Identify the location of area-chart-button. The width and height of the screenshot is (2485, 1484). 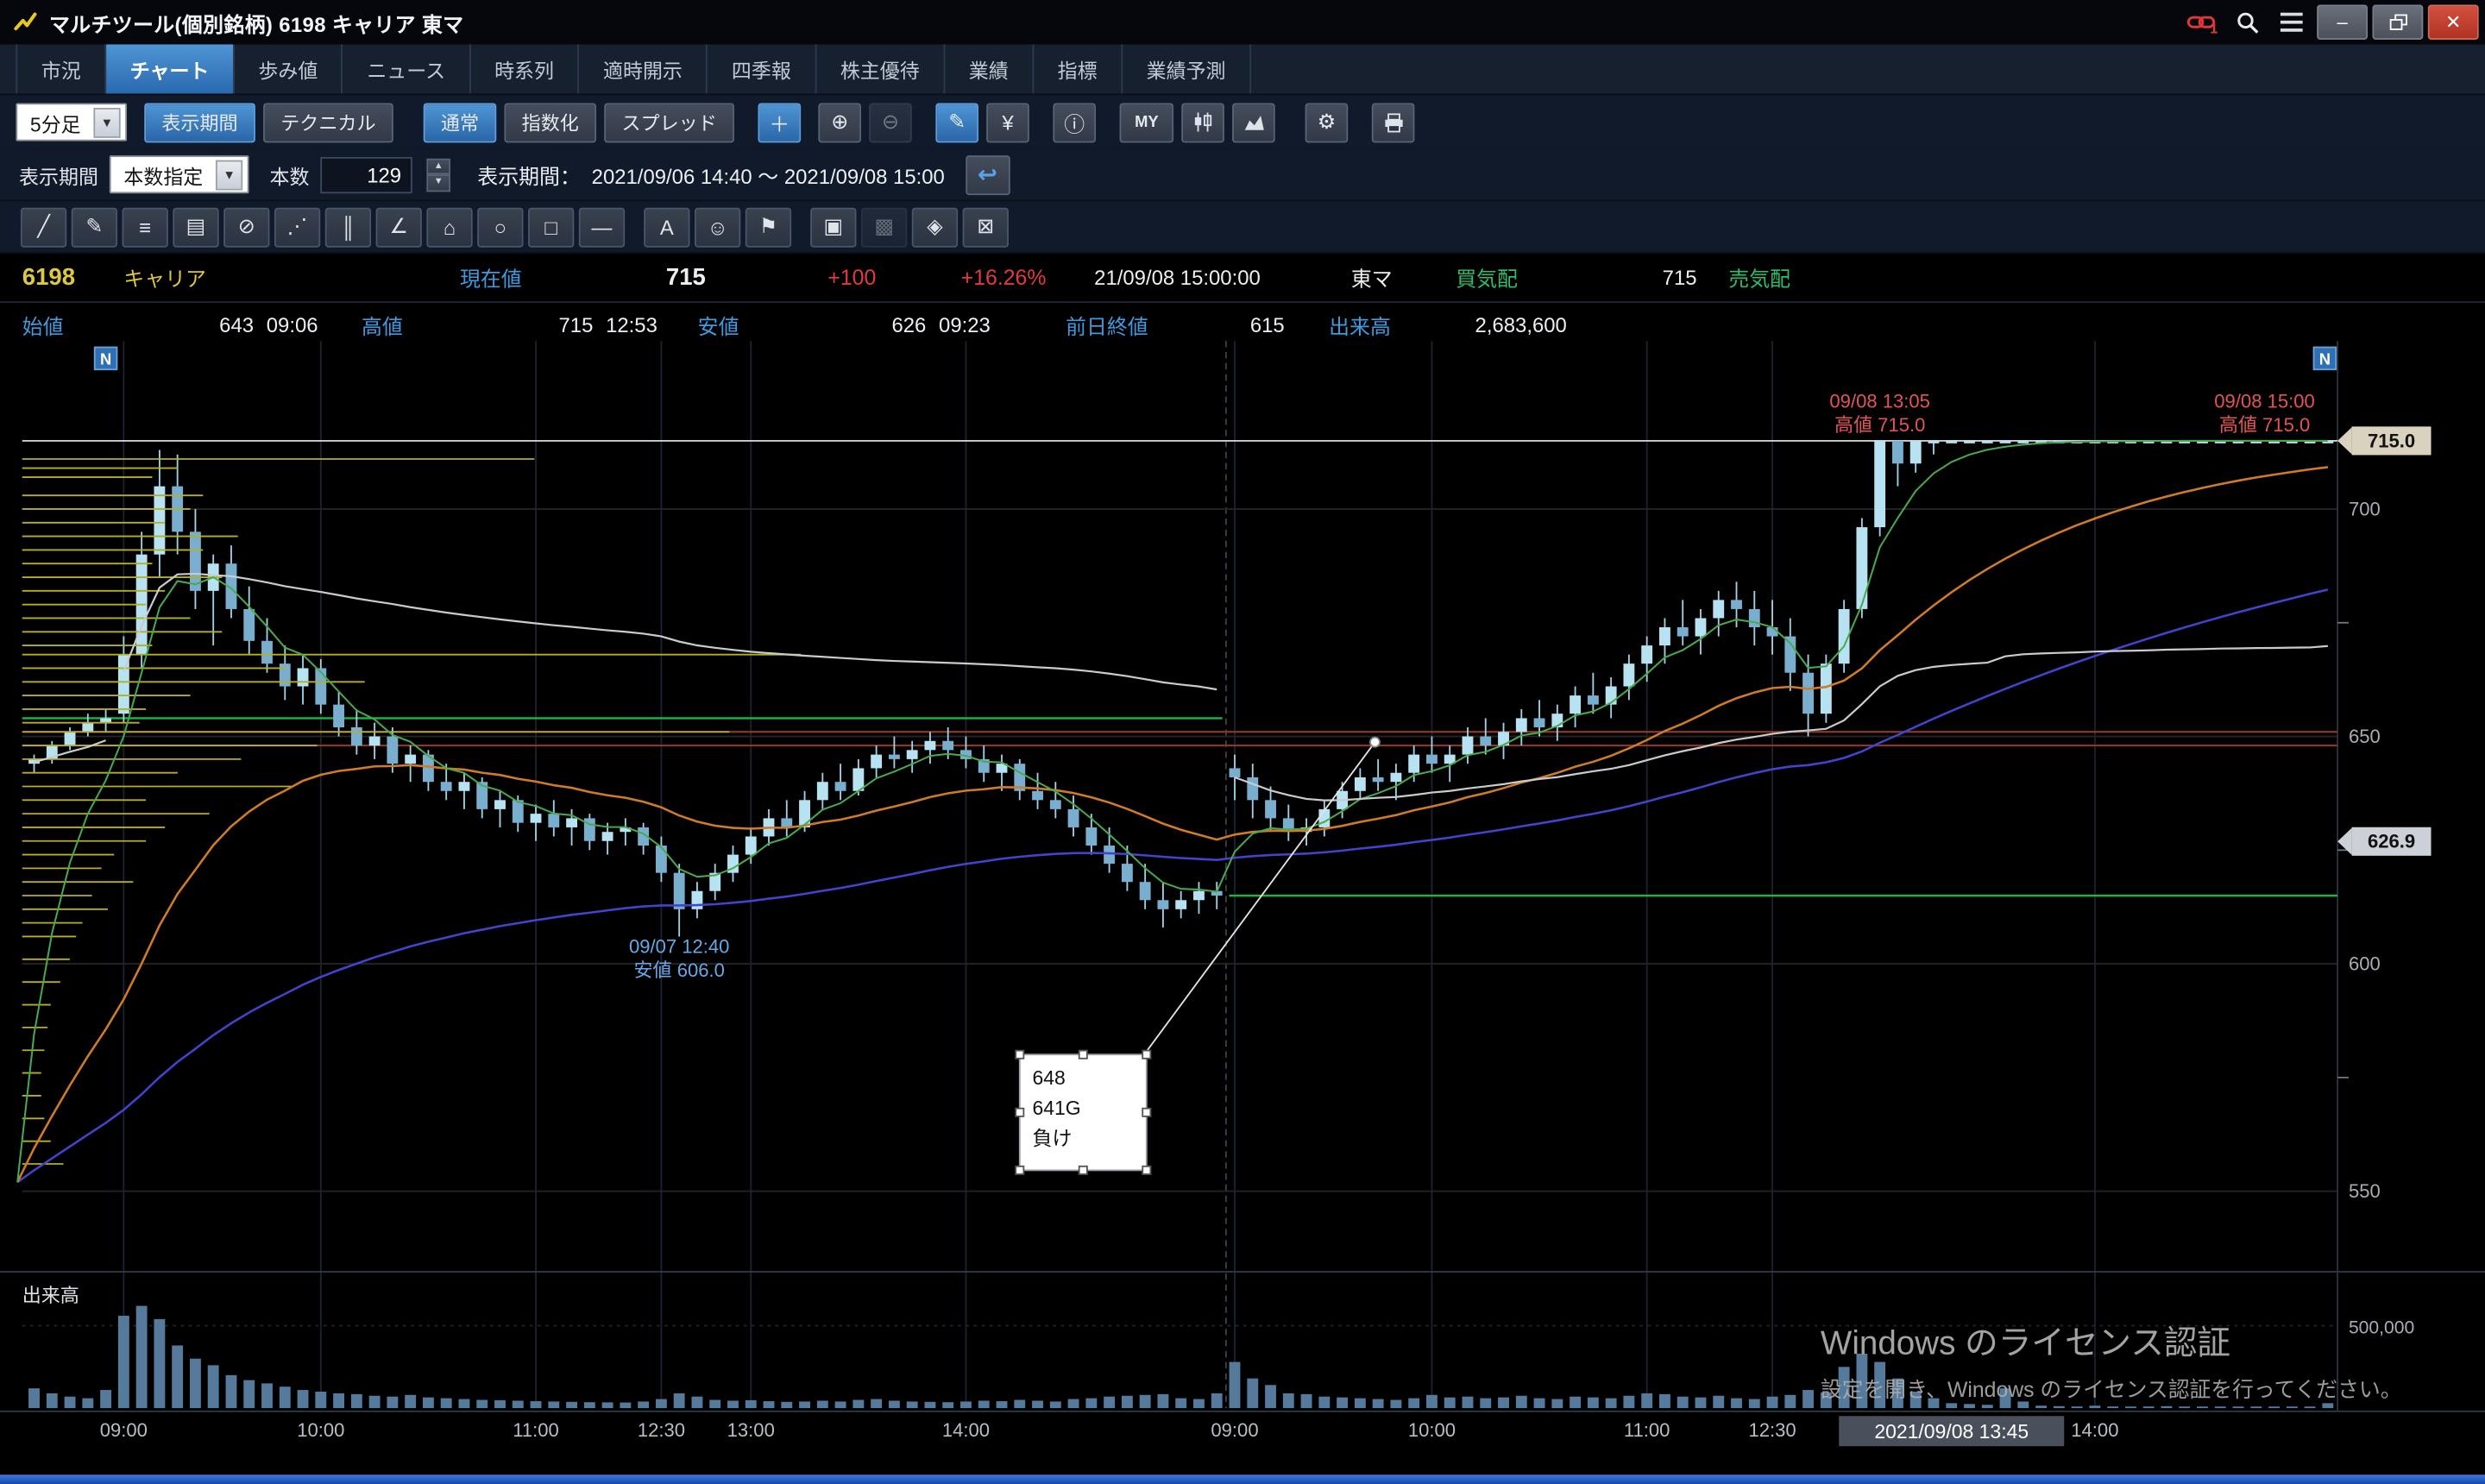
(1253, 122).